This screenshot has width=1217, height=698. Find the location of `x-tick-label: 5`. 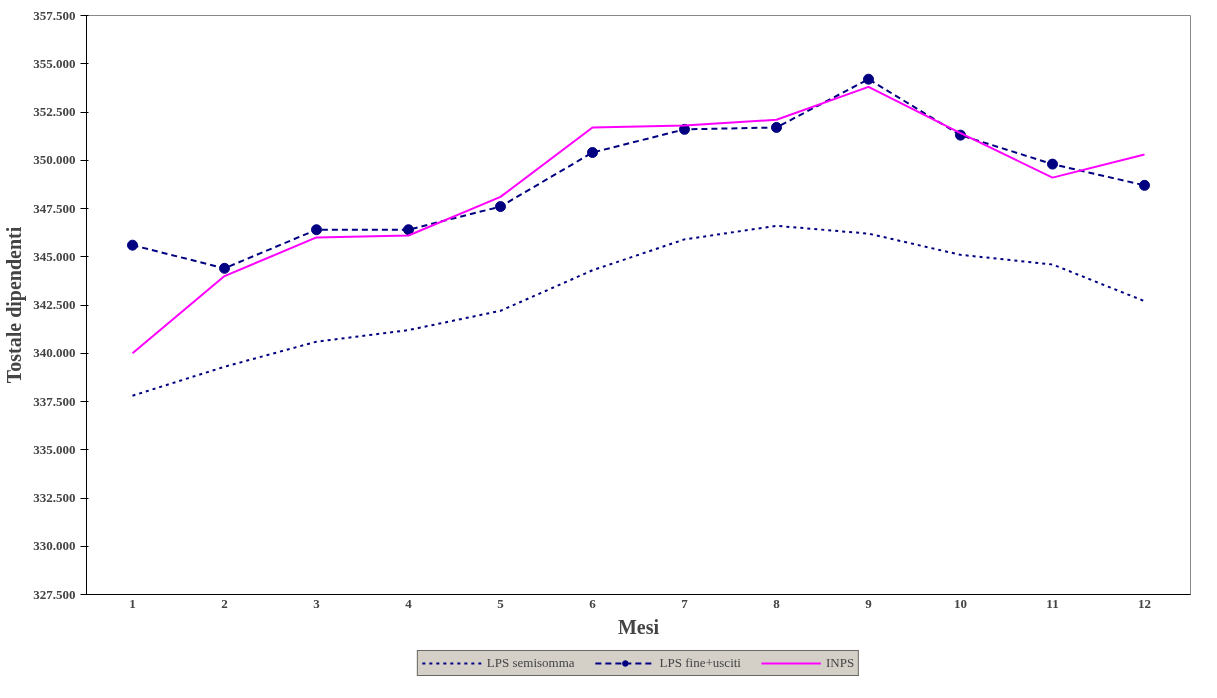

x-tick-label: 5 is located at coordinates (501, 603).